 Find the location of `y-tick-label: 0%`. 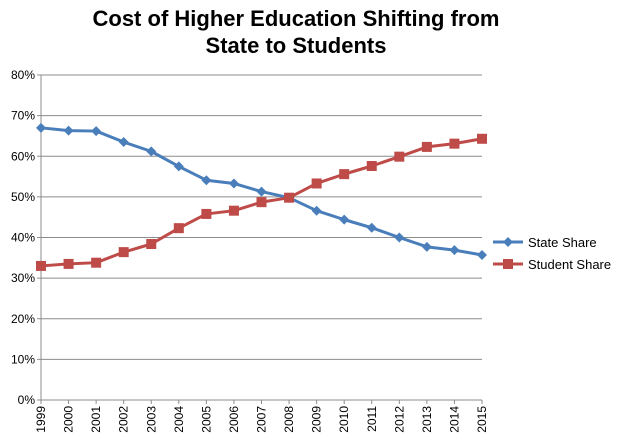

y-tick-label: 0% is located at coordinates (27, 400).